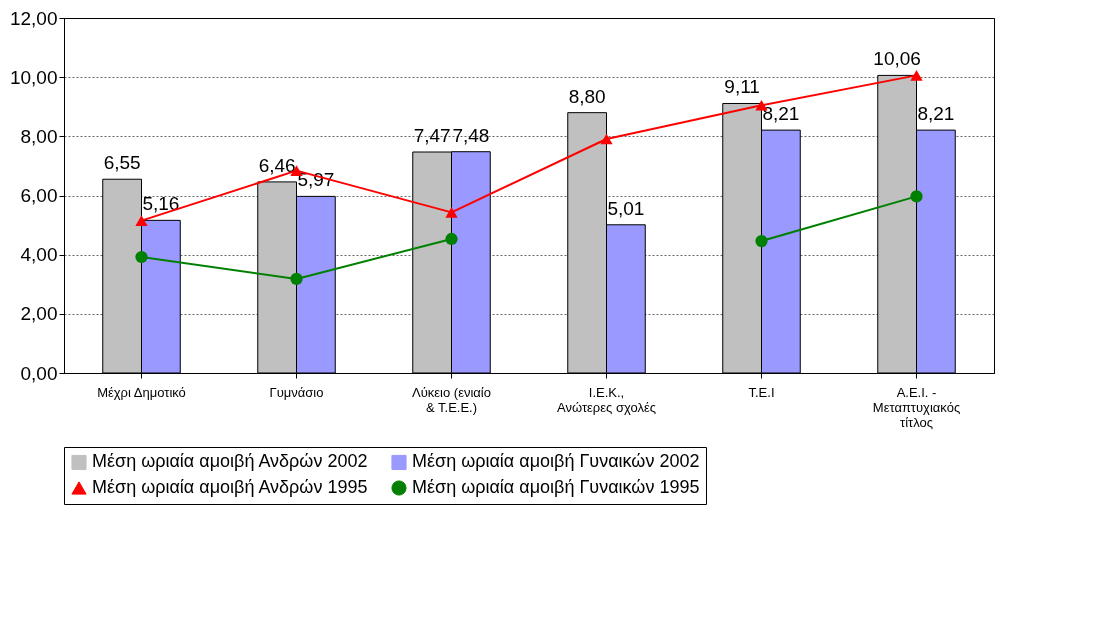  Describe the element at coordinates (556, 487) in the screenshot. I see `legend-label: Μέση ωριαία αμοιβή Γυναικών 1995` at that location.